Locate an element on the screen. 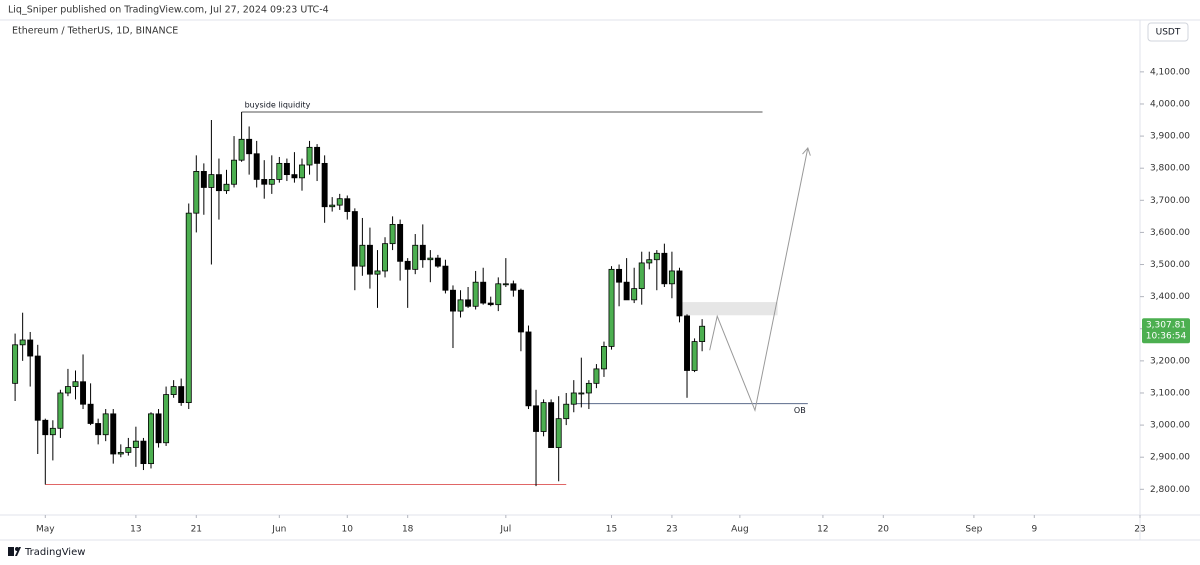 Image resolution: width=1200 pixels, height=565 pixels. y-tick-label: 3,200.00 is located at coordinates (1170, 361).